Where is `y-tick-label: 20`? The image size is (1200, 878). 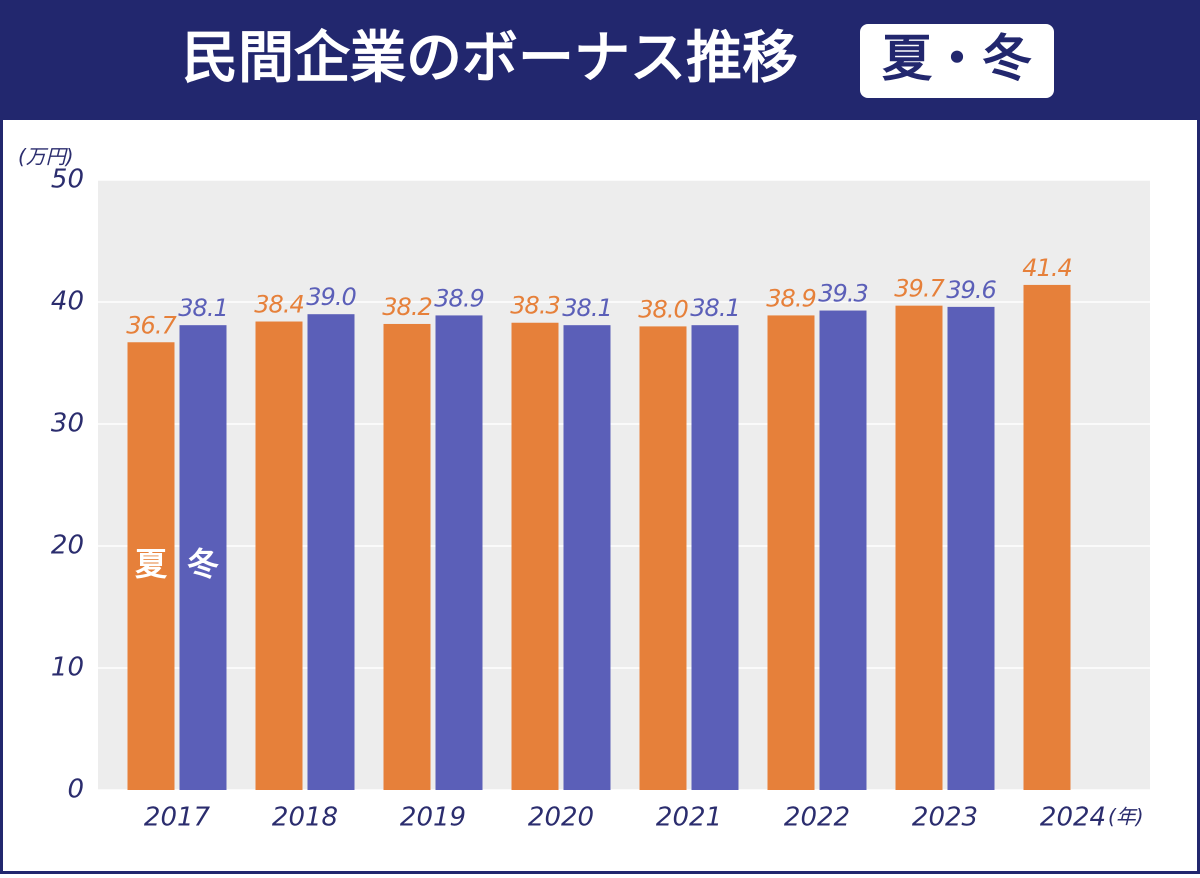 y-tick-label: 20 is located at coordinates (67, 546).